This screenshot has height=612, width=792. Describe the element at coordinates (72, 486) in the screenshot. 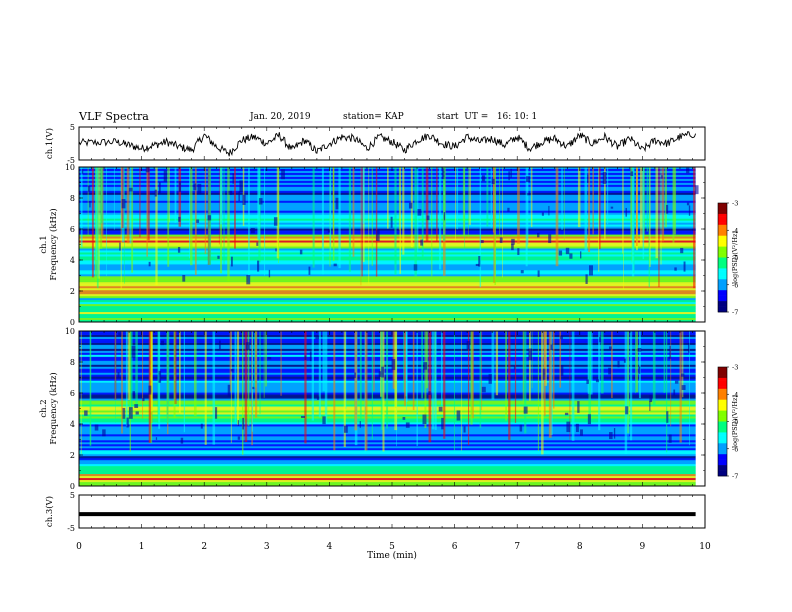

I see `y-tick-label: 0` at that location.